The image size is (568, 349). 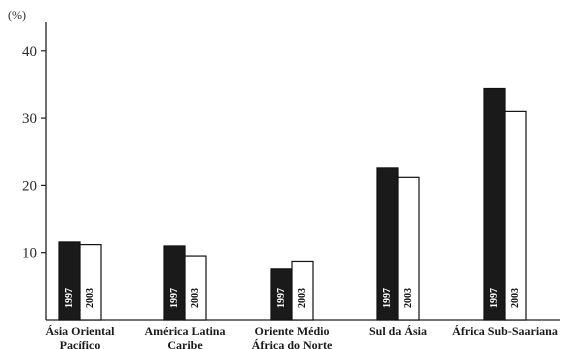 What do you see at coordinates (80, 343) in the screenshot?
I see `category-label: Pacífico` at bounding box center [80, 343].